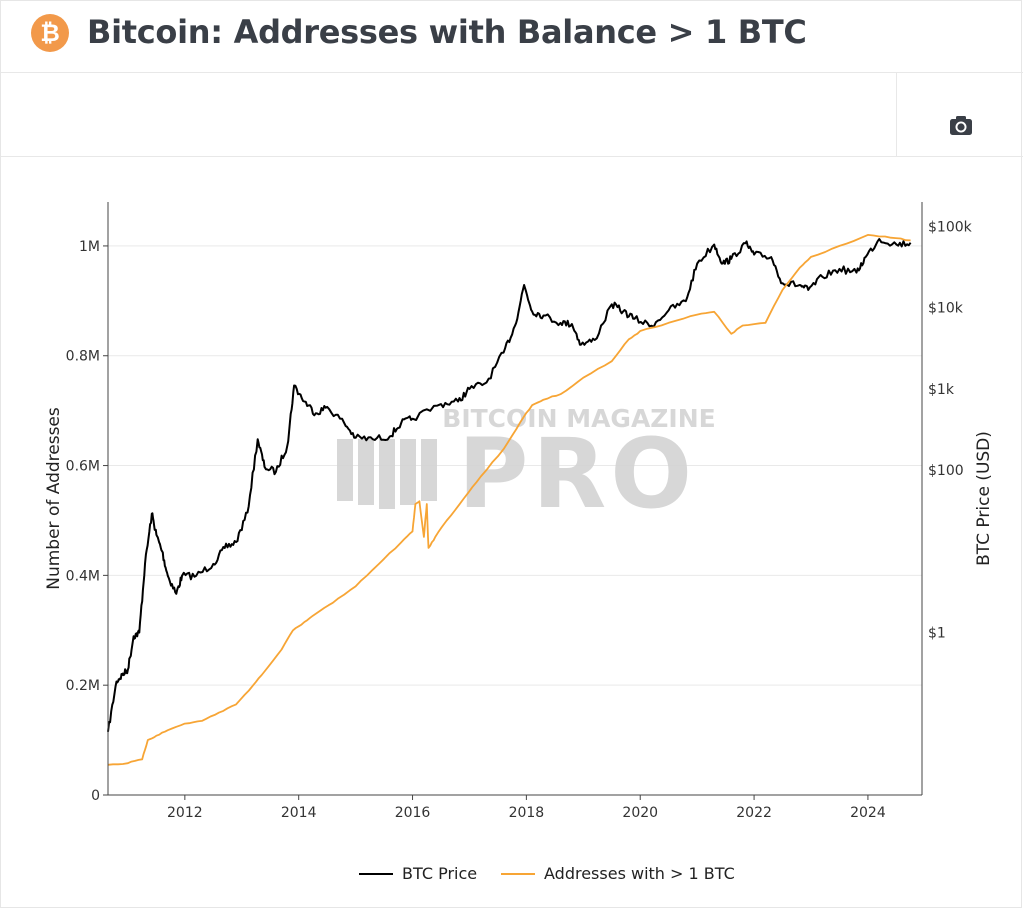  What do you see at coordinates (950, 227) in the screenshot?
I see `right-tick-label: $100k` at bounding box center [950, 227].